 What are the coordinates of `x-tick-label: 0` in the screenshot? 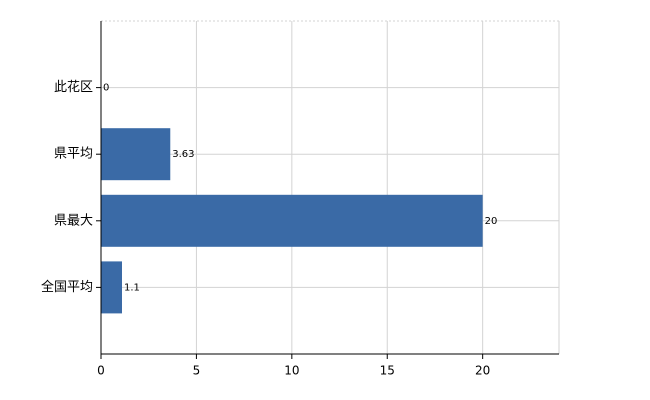 It's located at (101, 371).